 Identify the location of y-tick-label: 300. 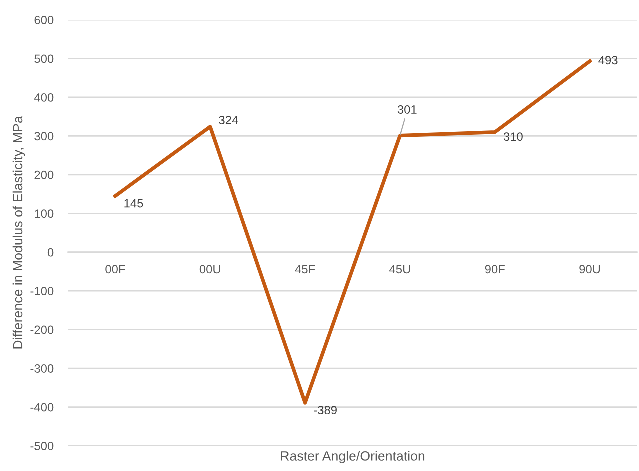
(44, 136).